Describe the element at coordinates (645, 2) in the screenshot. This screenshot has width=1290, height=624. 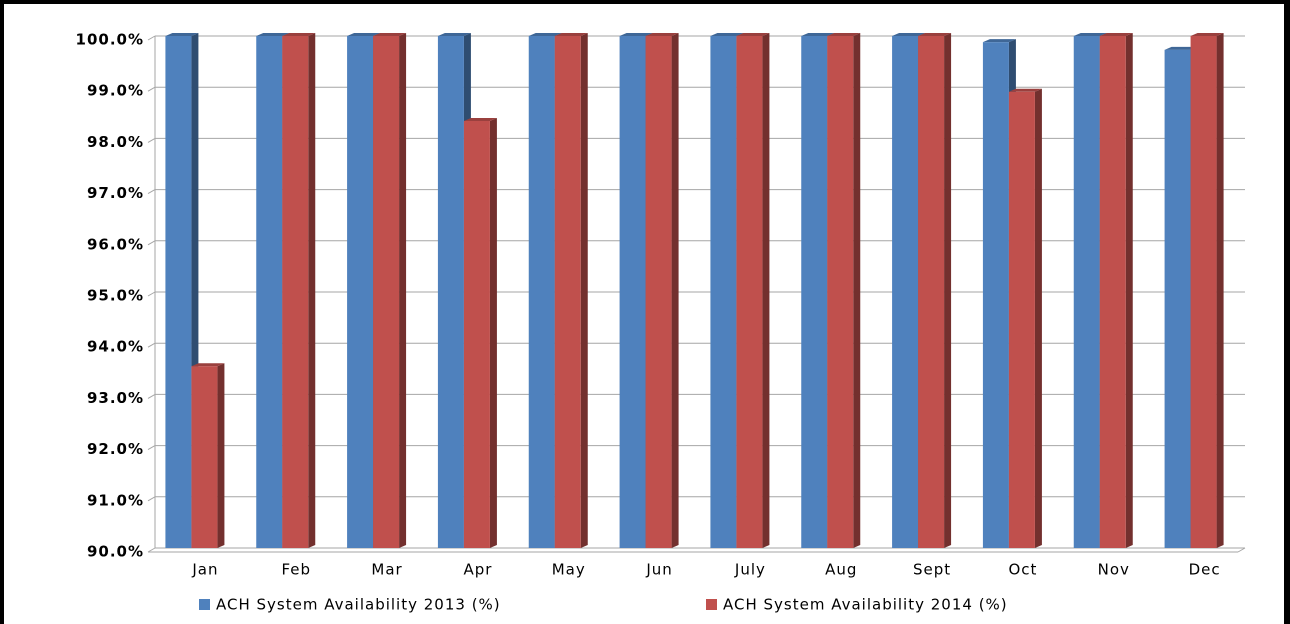
I see `frame-top` at that location.